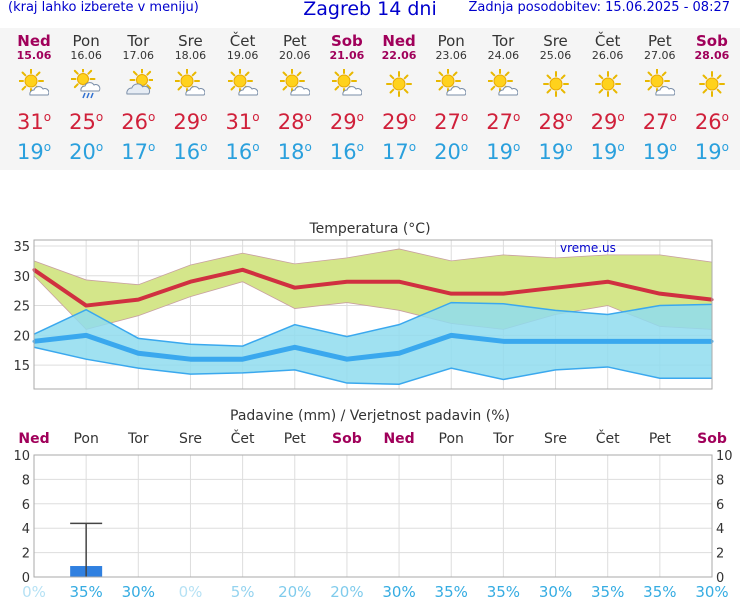 This screenshot has height=600, width=740. Describe the element at coordinates (588, 248) in the screenshot. I see `watermark-text: vreme.us` at that location.